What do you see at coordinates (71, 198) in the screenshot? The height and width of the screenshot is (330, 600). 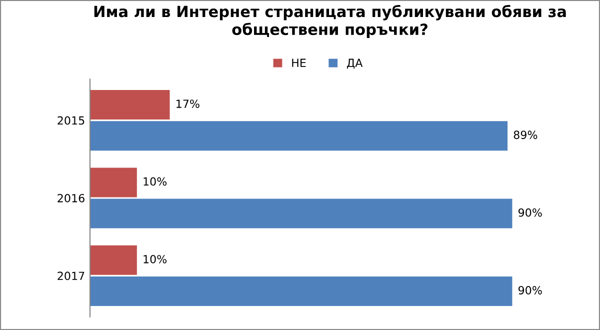 I see `y-tick-label: 2016` at bounding box center [71, 198].